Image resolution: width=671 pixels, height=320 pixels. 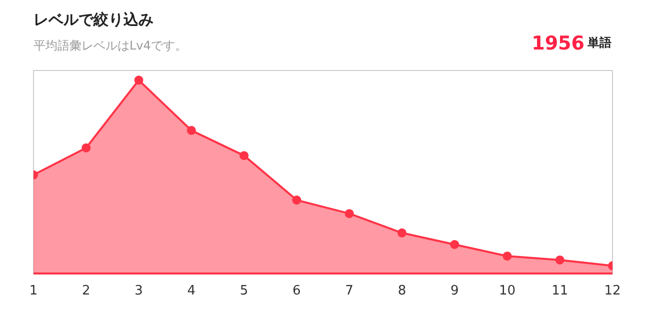 What do you see at coordinates (599, 43) in the screenshot?
I see `text: 単語` at bounding box center [599, 43].